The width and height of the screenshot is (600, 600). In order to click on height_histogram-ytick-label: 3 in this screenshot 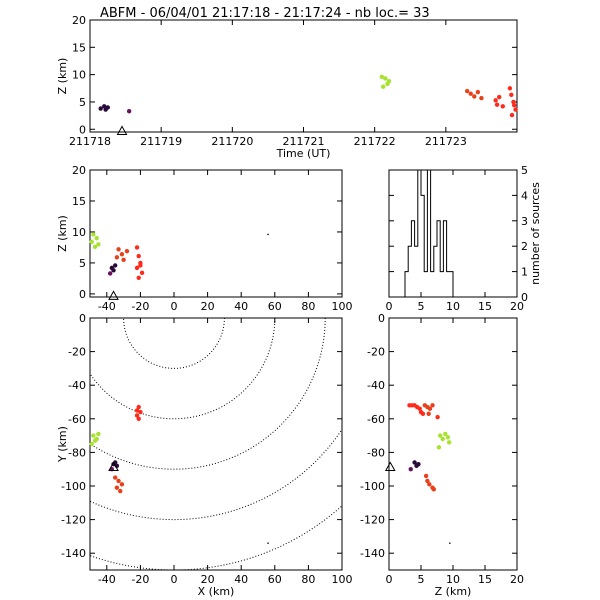, I will do `click(524, 221)`.